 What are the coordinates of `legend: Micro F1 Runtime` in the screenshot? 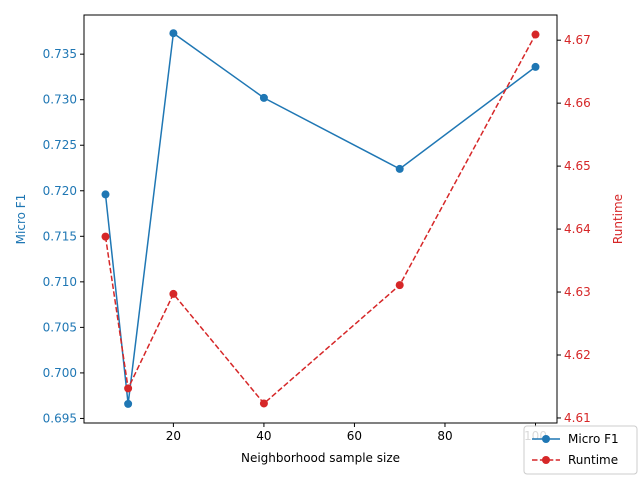 It's located at (580, 450).